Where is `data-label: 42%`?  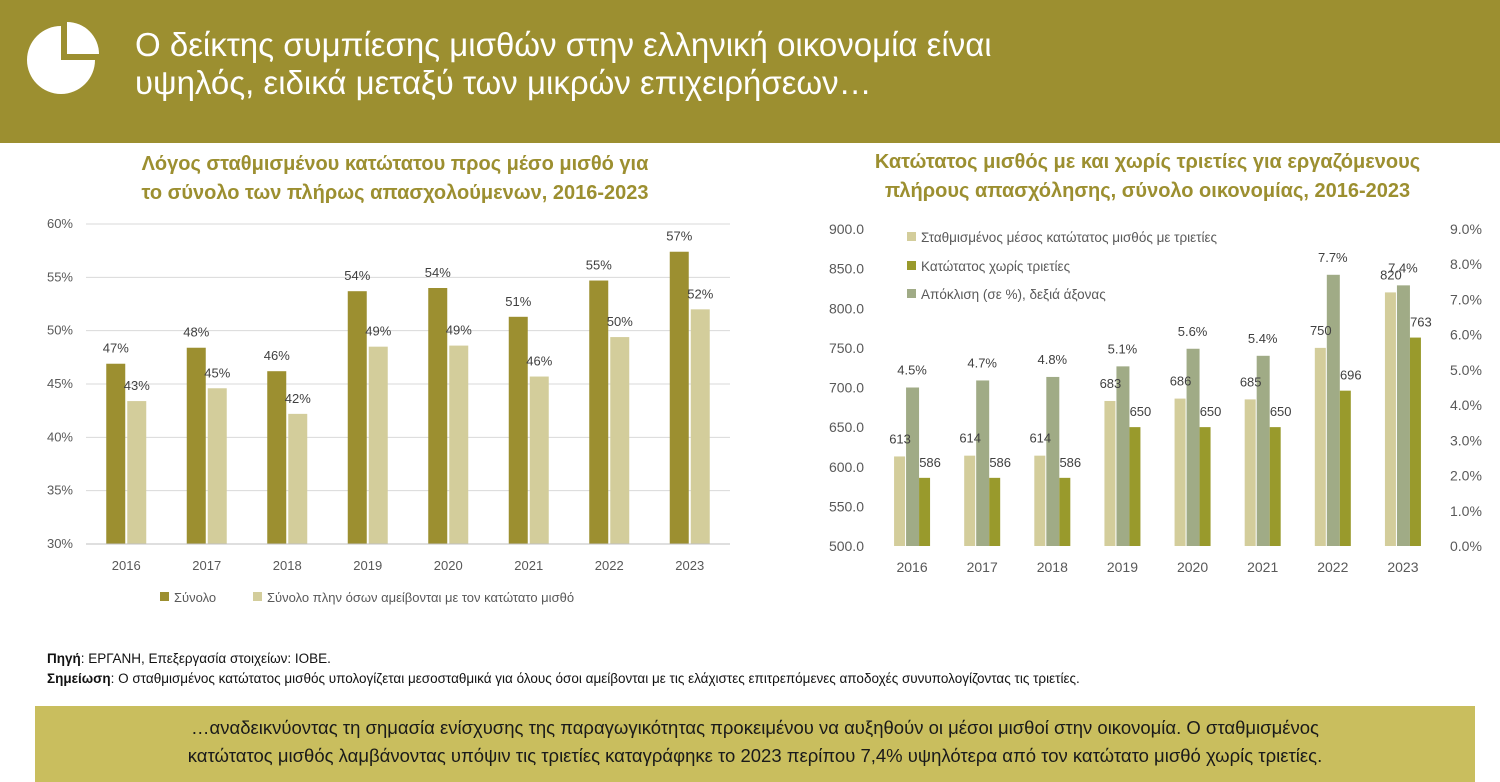
data-label: 42% is located at coordinates (298, 398).